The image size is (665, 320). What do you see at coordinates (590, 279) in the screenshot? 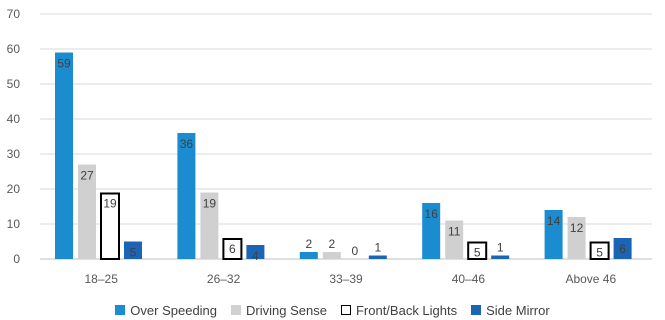
I see `x-tick-label: Above 46` at bounding box center [590, 279].